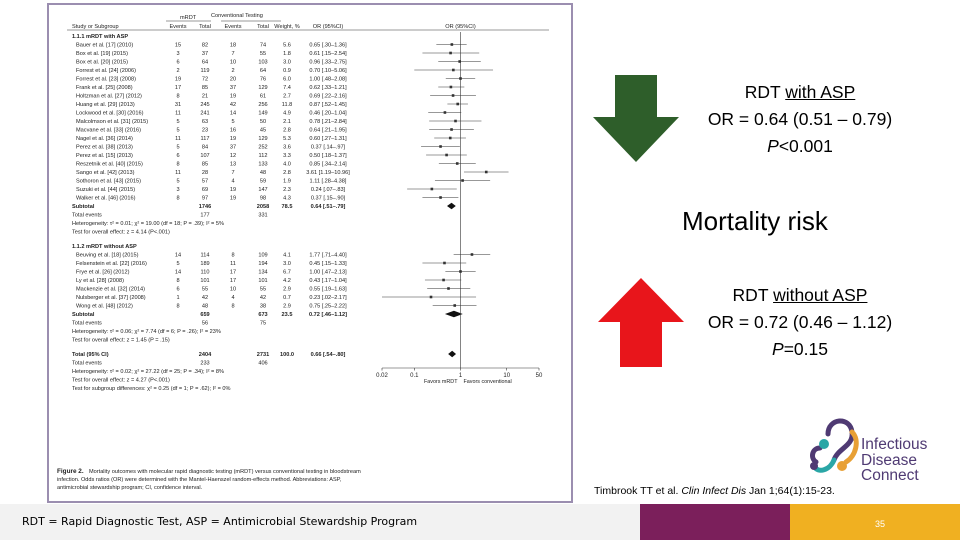  Describe the element at coordinates (328, 97) in the screenshot. I see `study-or: 0.69 [.22–2.16]` at that location.